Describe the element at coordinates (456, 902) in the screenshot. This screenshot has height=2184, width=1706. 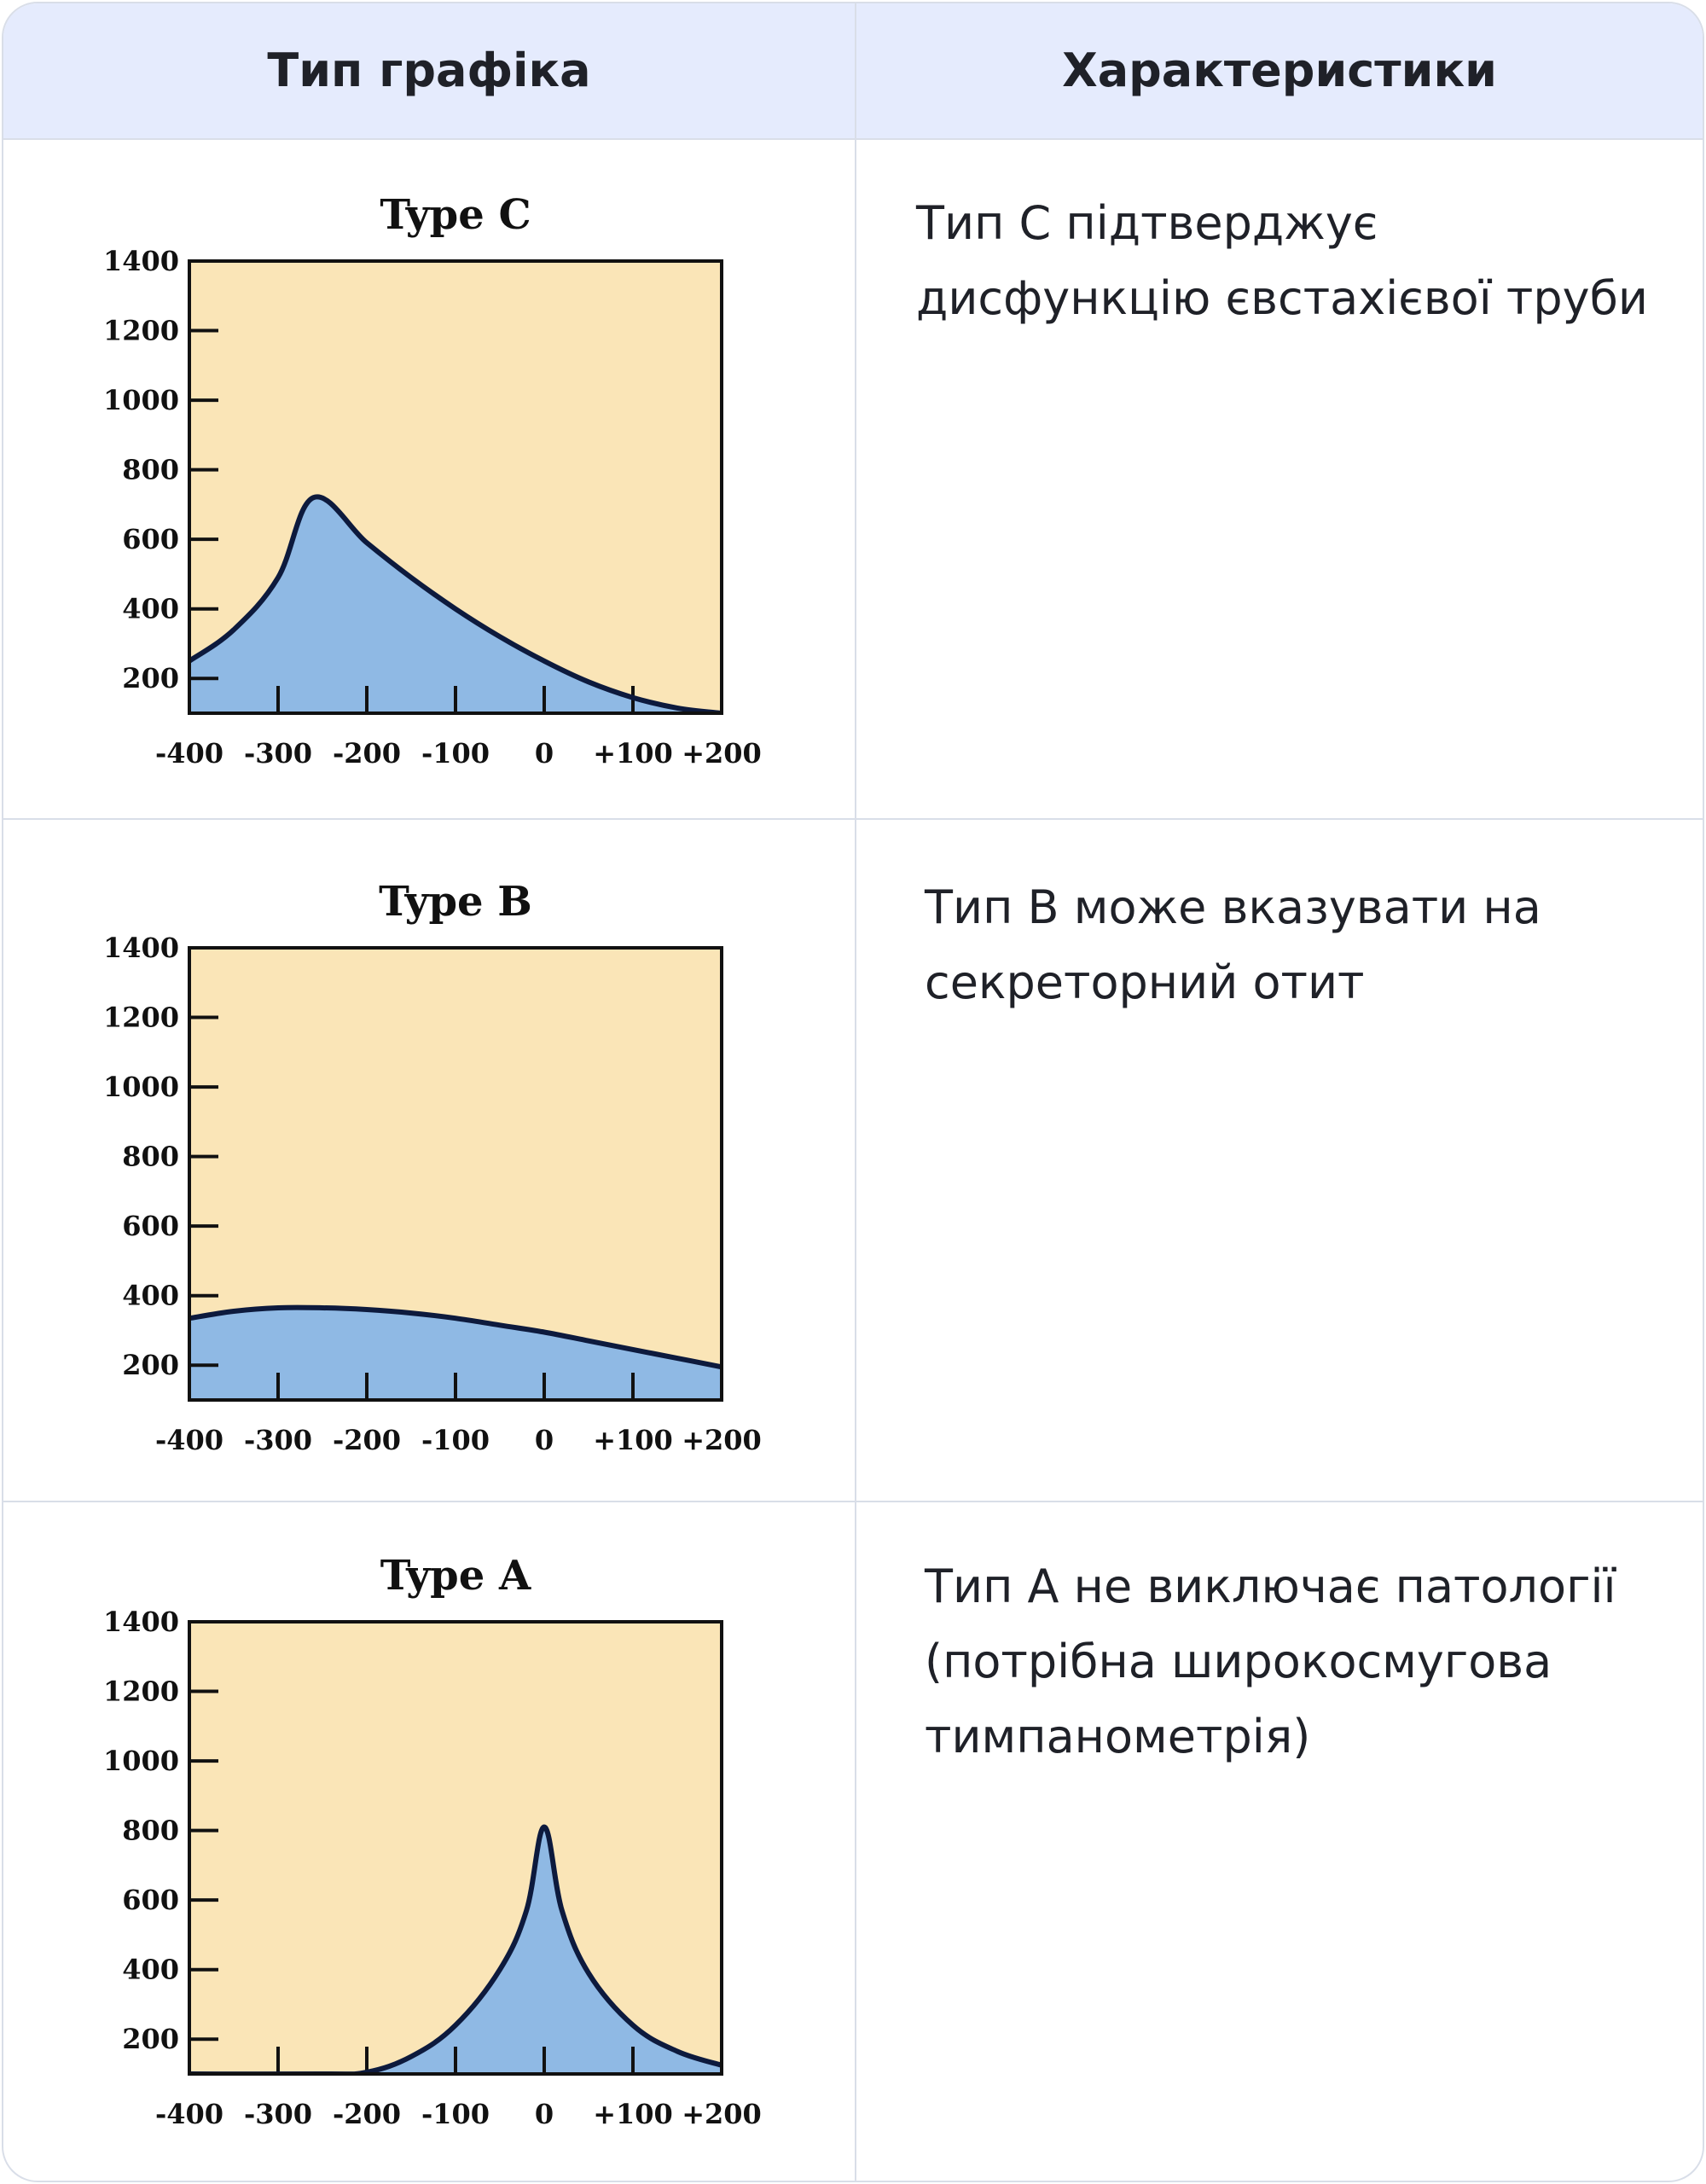
I see `chart-title: Type B` at that location.